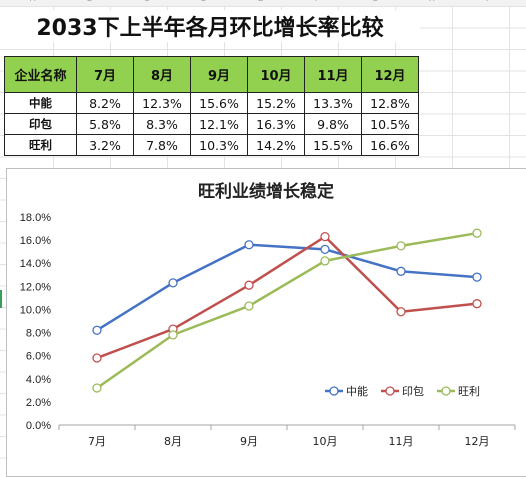 Image resolution: width=526 pixels, height=477 pixels. I want to click on y-tick-label: 2.0%, so click(38, 403).